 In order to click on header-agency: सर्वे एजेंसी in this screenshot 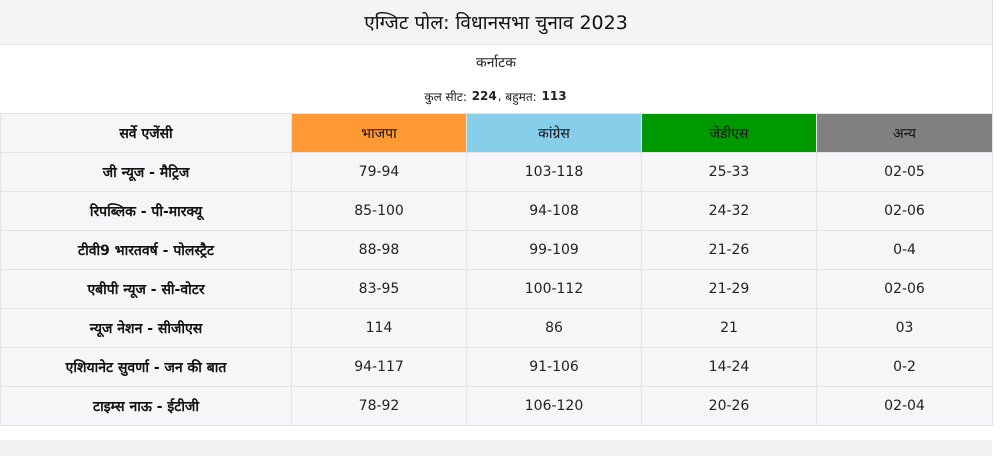, I will do `click(146, 133)`.